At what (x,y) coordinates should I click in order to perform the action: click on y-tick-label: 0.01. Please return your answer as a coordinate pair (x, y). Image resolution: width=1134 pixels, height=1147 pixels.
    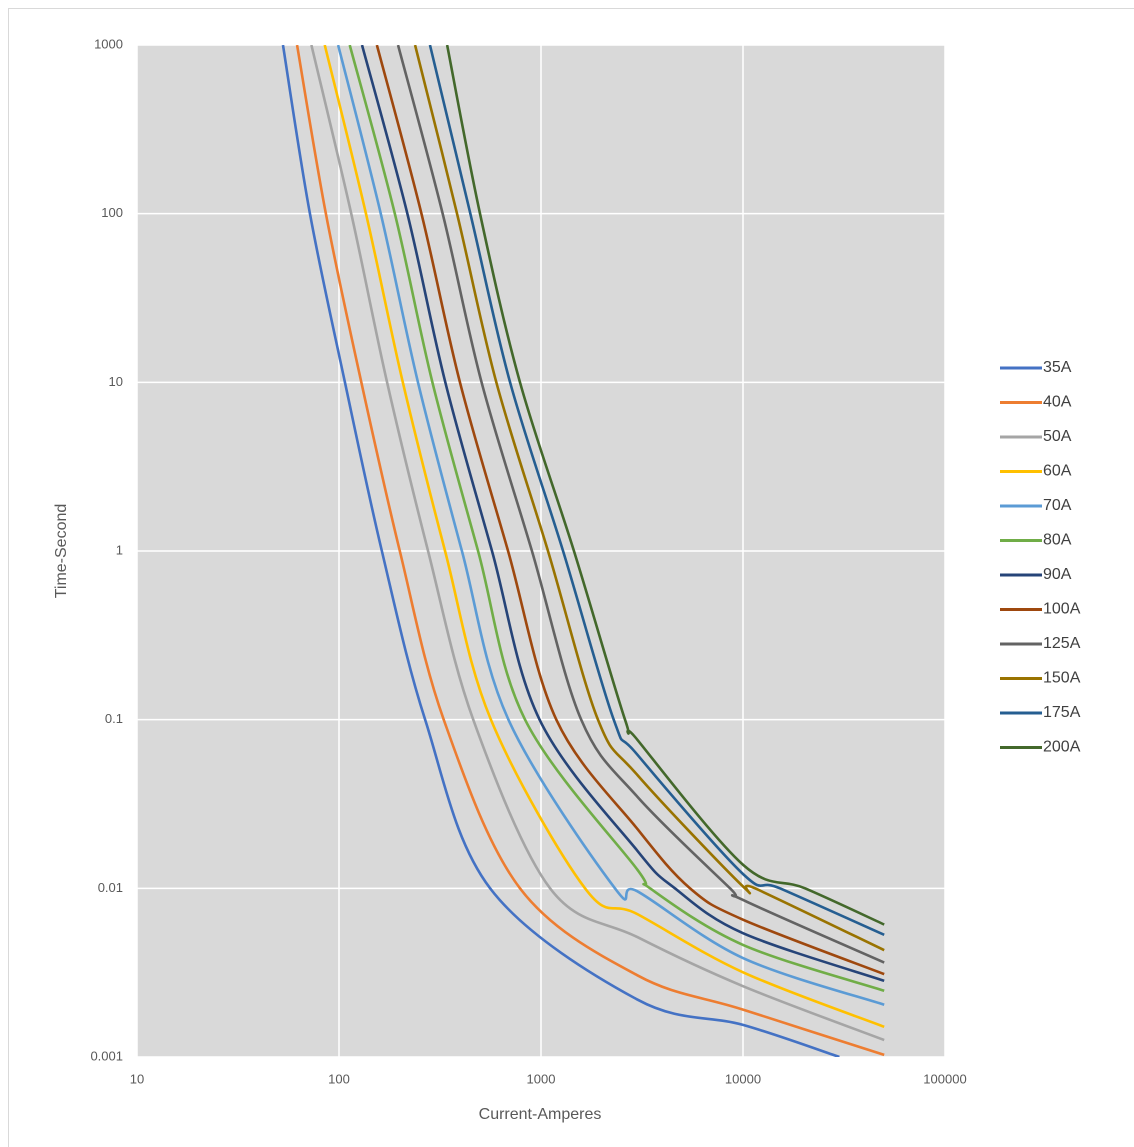
    Looking at the image, I should click on (110, 887).